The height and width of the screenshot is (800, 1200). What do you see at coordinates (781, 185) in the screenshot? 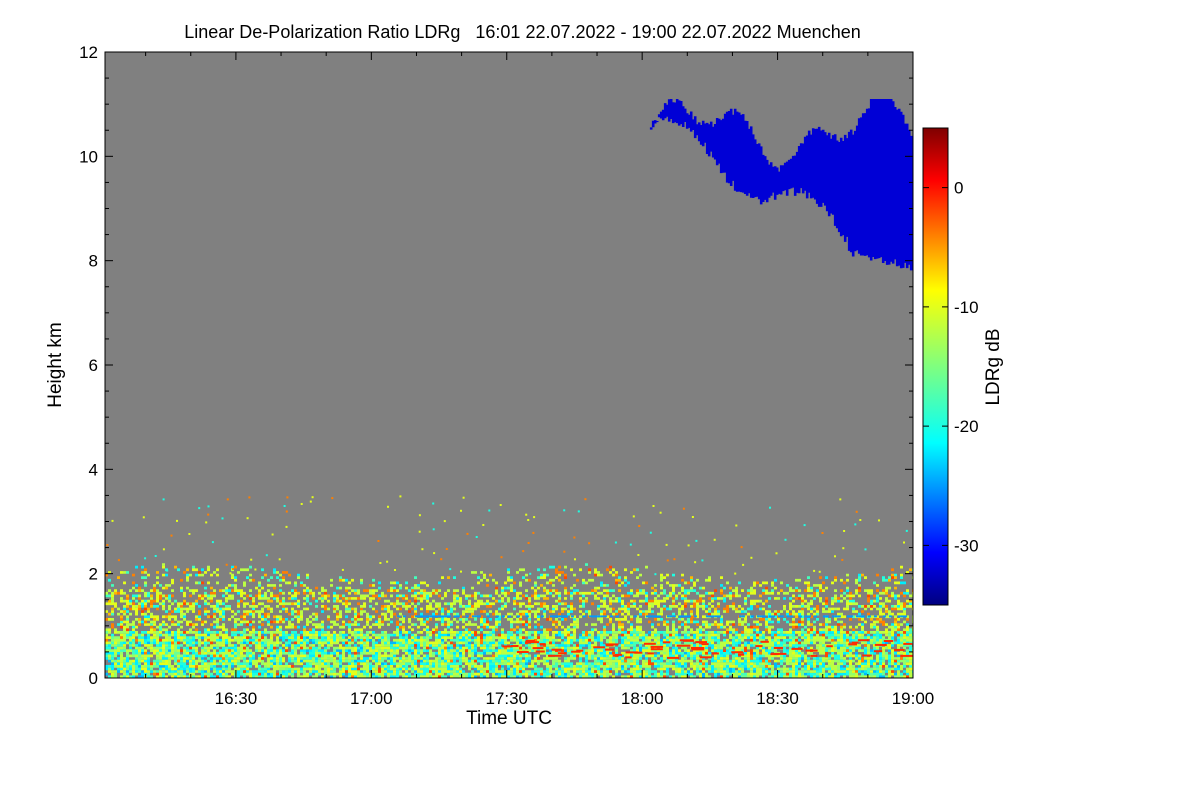
I see `upper-cloud` at bounding box center [781, 185].